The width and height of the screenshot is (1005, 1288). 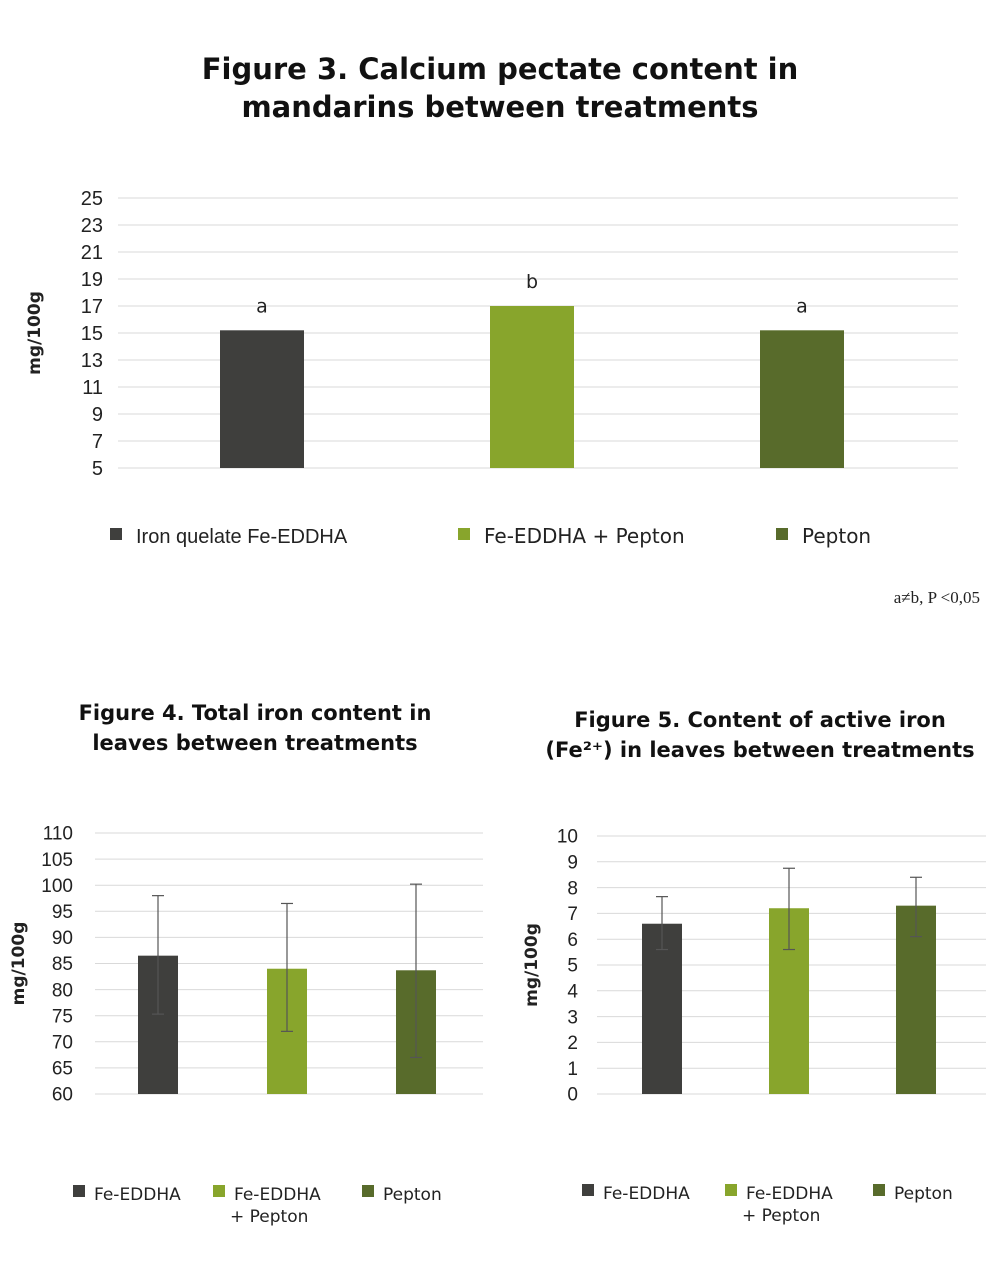 I want to click on y-tick-label: 0, so click(x=572, y=1095).